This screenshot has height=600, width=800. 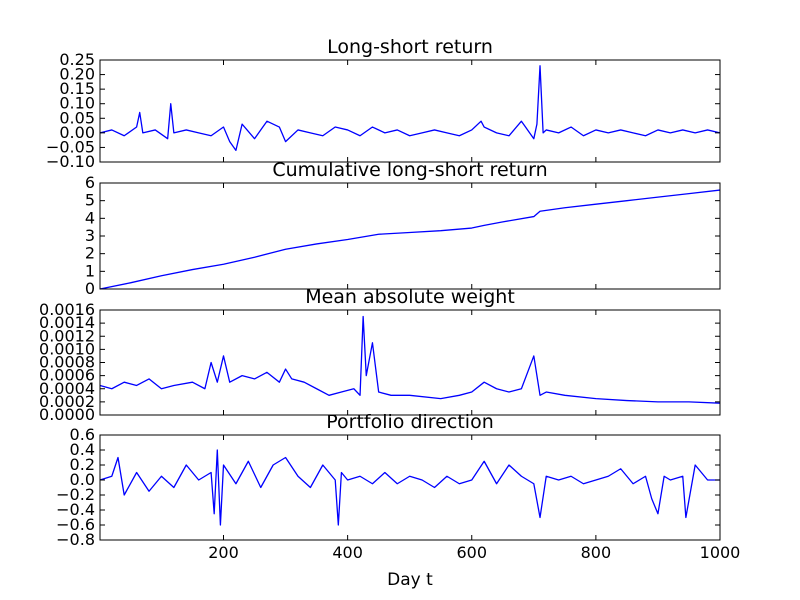 What do you see at coordinates (75, 494) in the screenshot?
I see `y-tick-label: −0.2` at bounding box center [75, 494].